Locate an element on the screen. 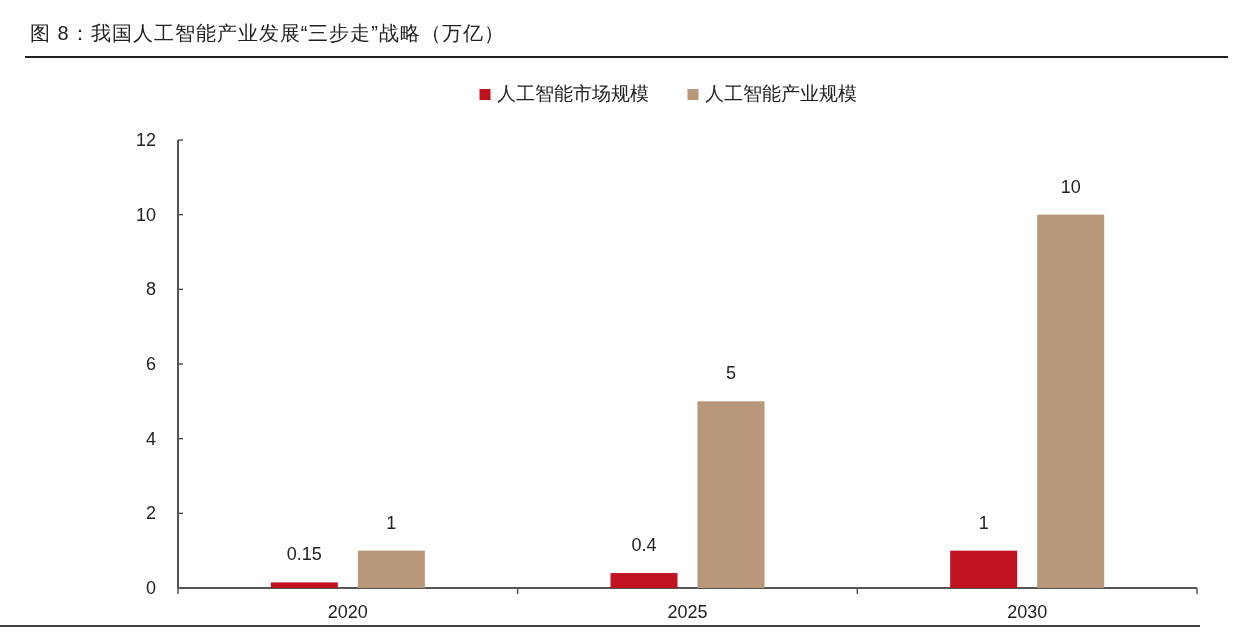 Image resolution: width=1248 pixels, height=634 pixels. x-tick-label: 2020 is located at coordinates (347, 612).